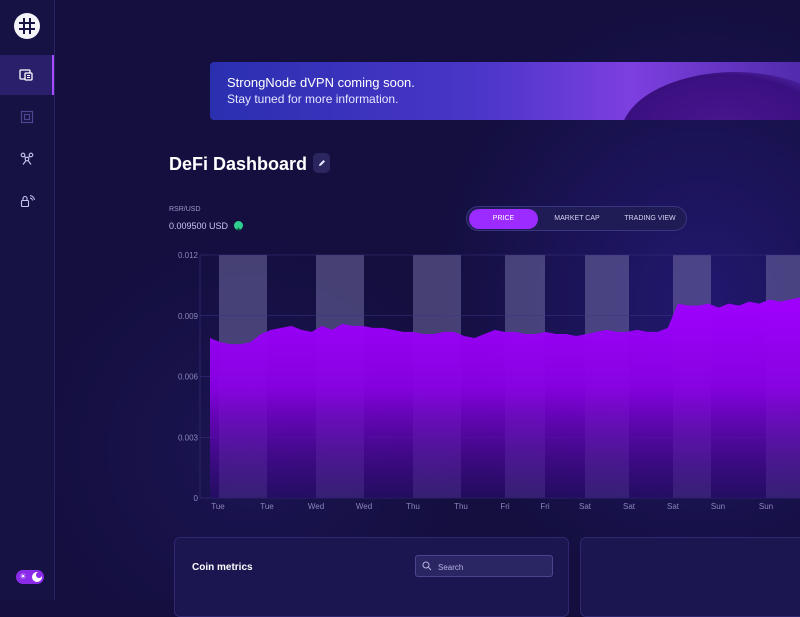  What do you see at coordinates (313, 99) in the screenshot?
I see `banner-subtext: Stay tuned for more information.` at bounding box center [313, 99].